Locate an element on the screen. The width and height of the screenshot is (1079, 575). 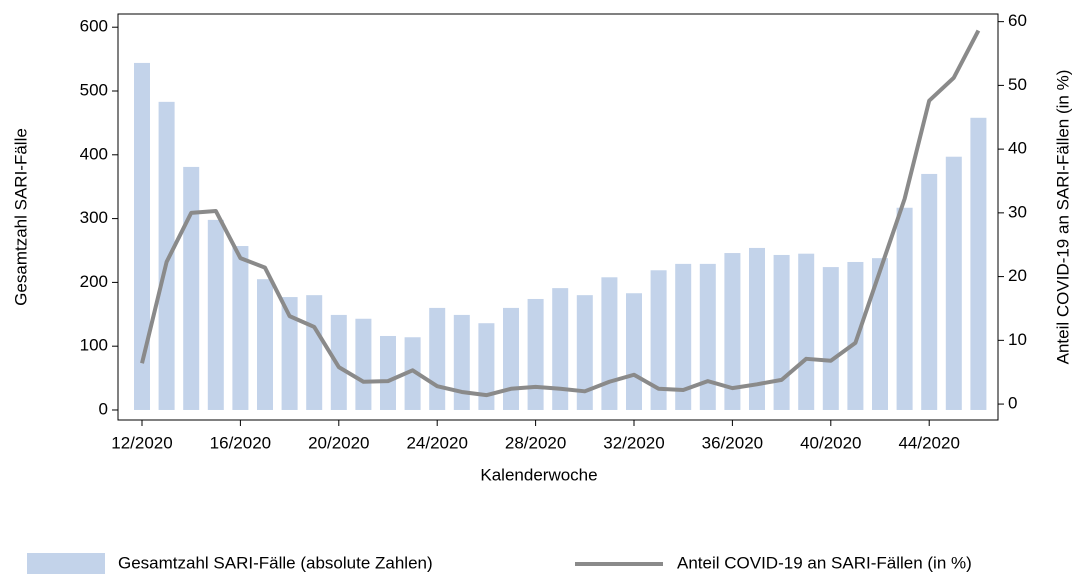
y2-tick-label: 60 is located at coordinates (1017, 20).